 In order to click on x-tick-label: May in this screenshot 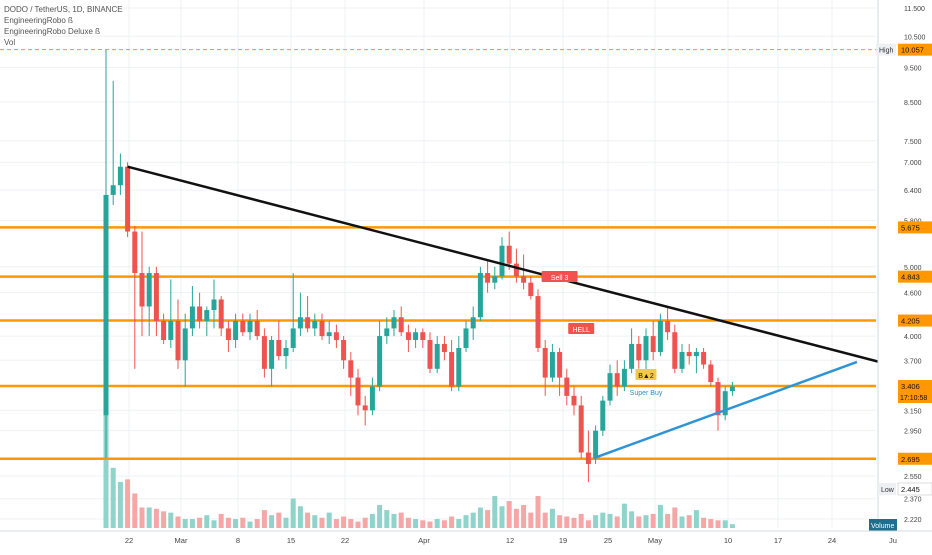, I will do `click(655, 540)`.